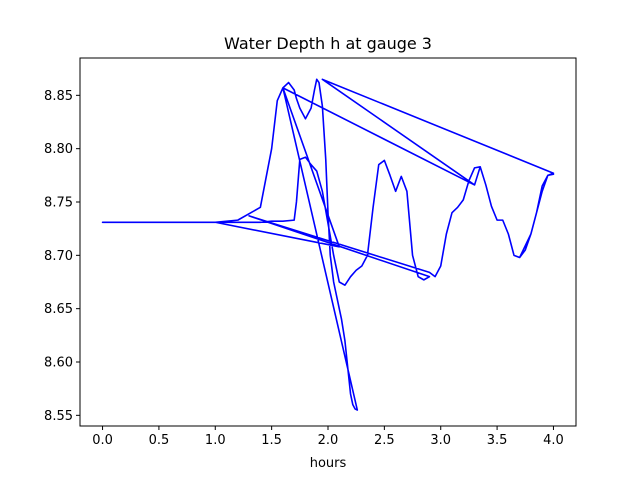  Describe the element at coordinates (102, 440) in the screenshot. I see `x-tick-label: 0.0` at that location.